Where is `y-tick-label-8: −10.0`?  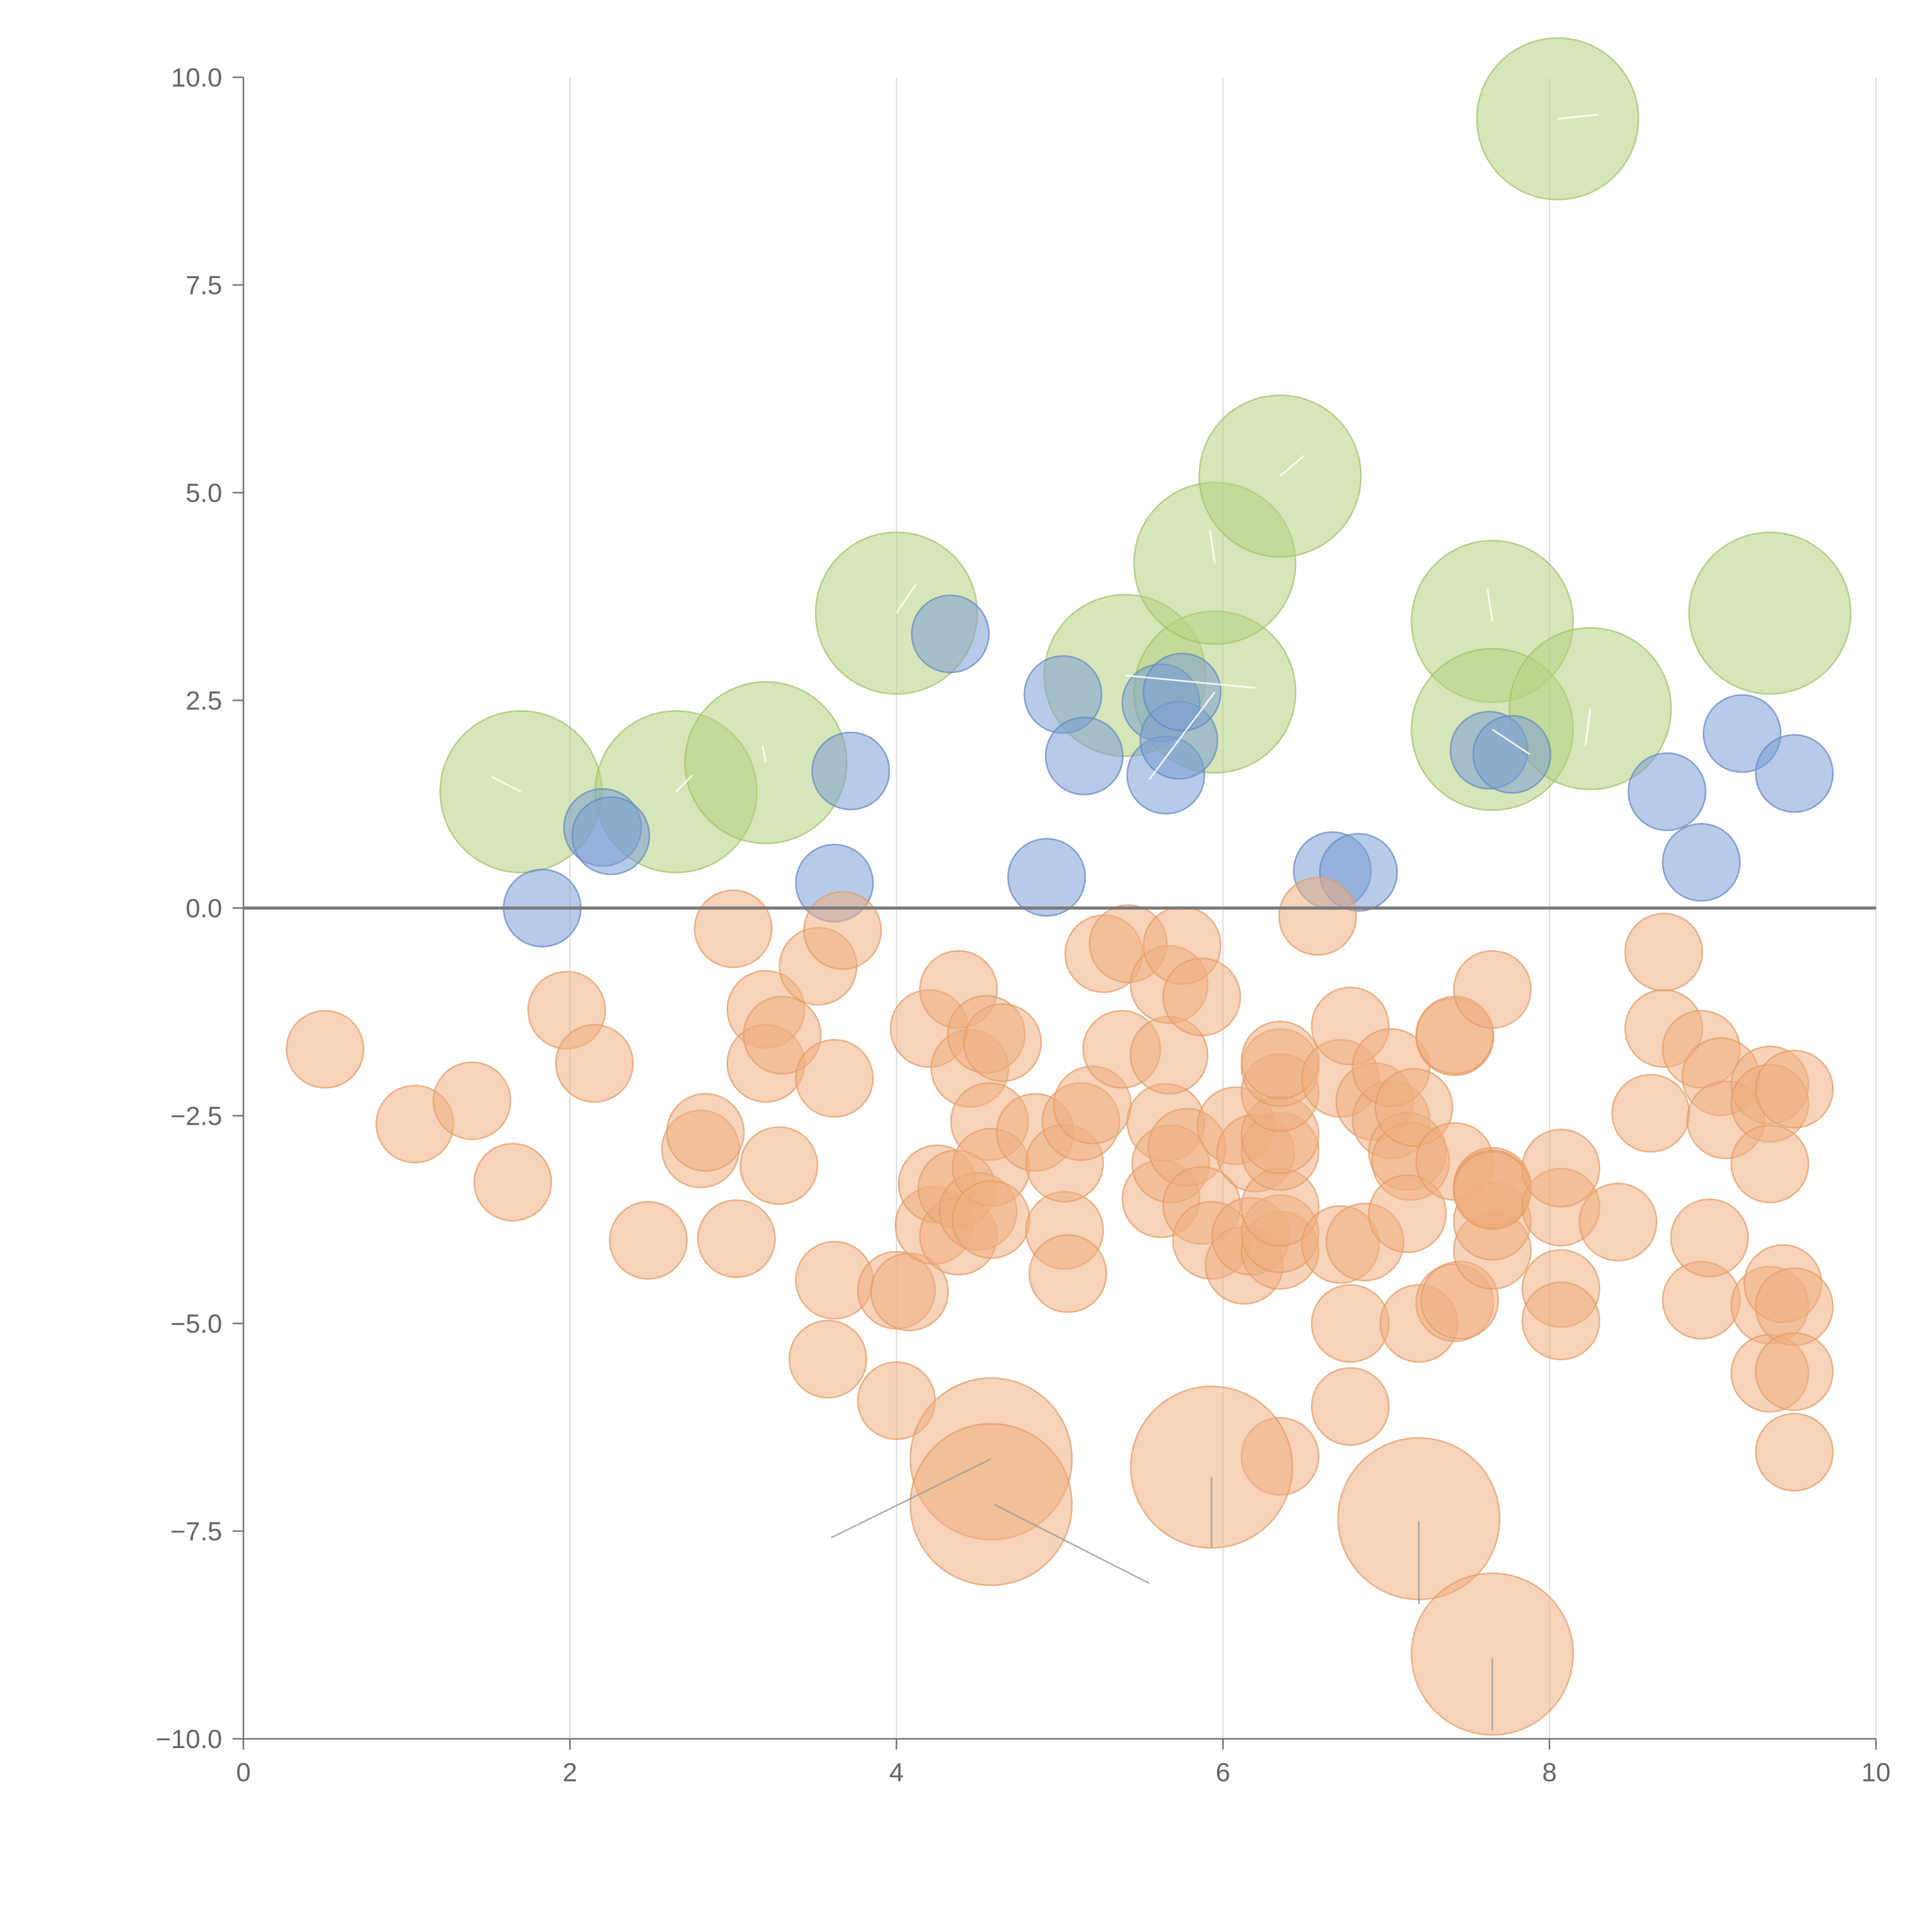
y-tick-label-8: −10.0 is located at coordinates (189, 1740).